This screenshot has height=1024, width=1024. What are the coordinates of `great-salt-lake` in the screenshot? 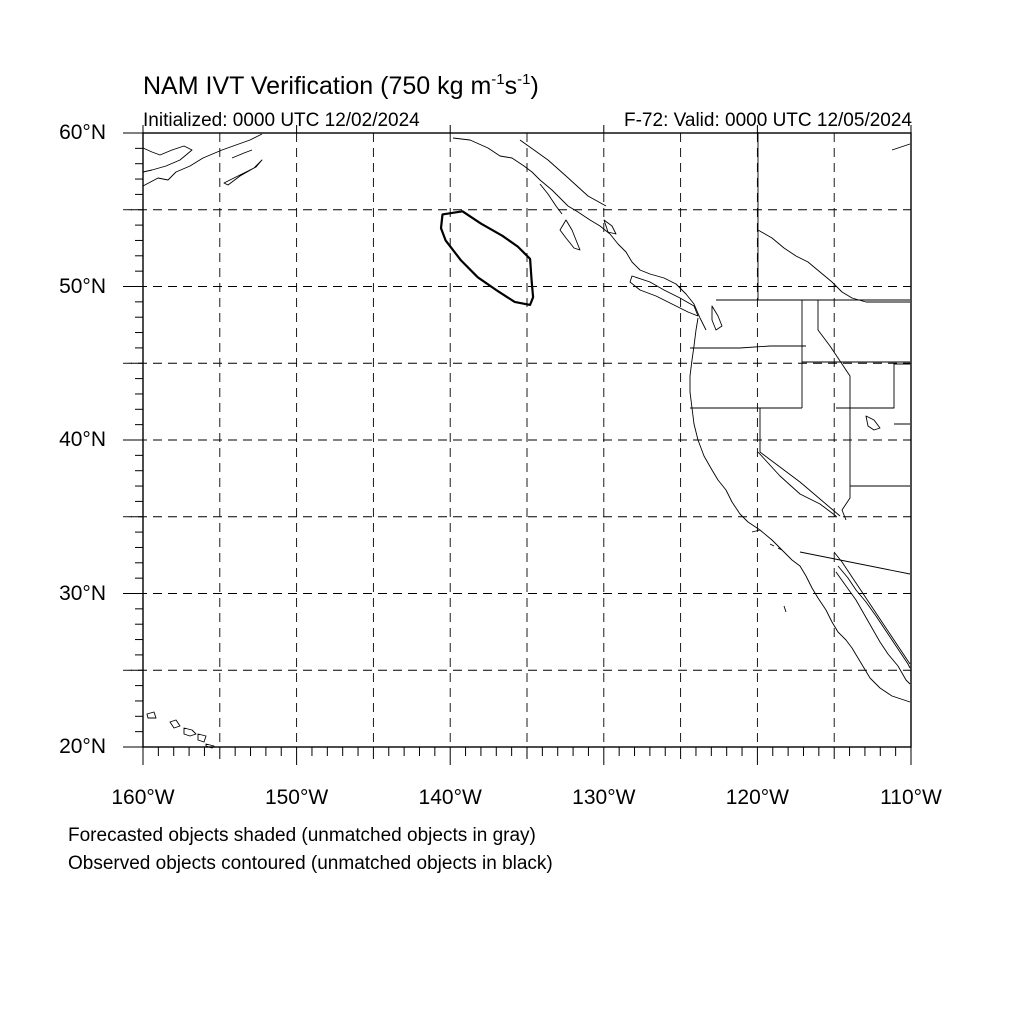 It's located at (873, 423).